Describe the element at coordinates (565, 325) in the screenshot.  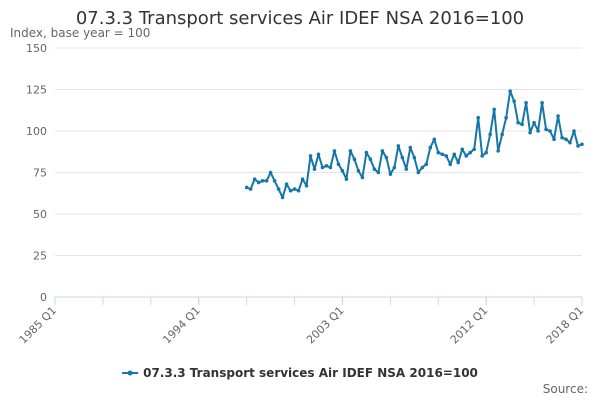
I see `x-tick-label: 2018 Q1` at that location.